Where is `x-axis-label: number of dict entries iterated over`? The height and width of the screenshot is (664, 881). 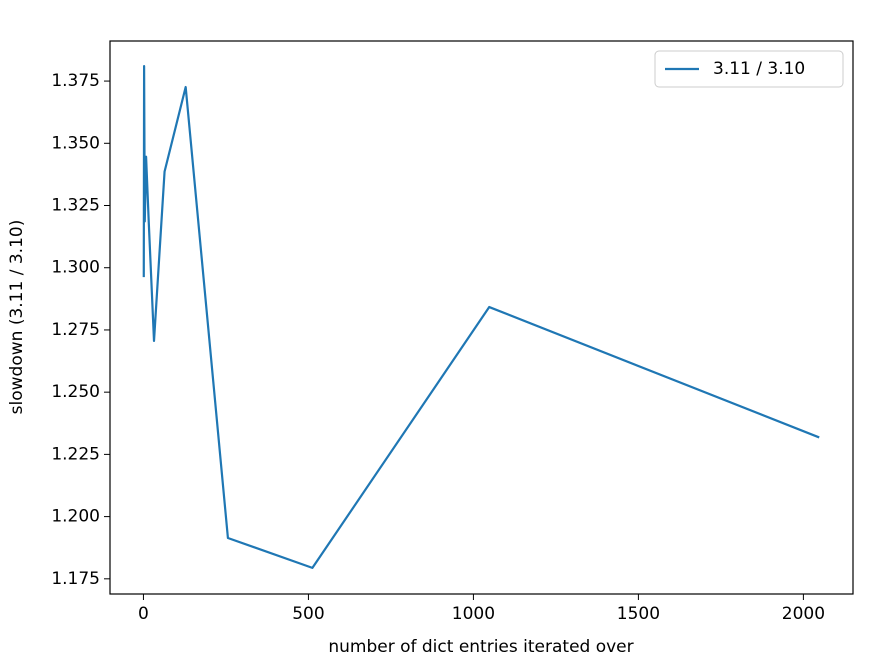 x-axis-label: number of dict entries iterated over is located at coordinates (480, 647).